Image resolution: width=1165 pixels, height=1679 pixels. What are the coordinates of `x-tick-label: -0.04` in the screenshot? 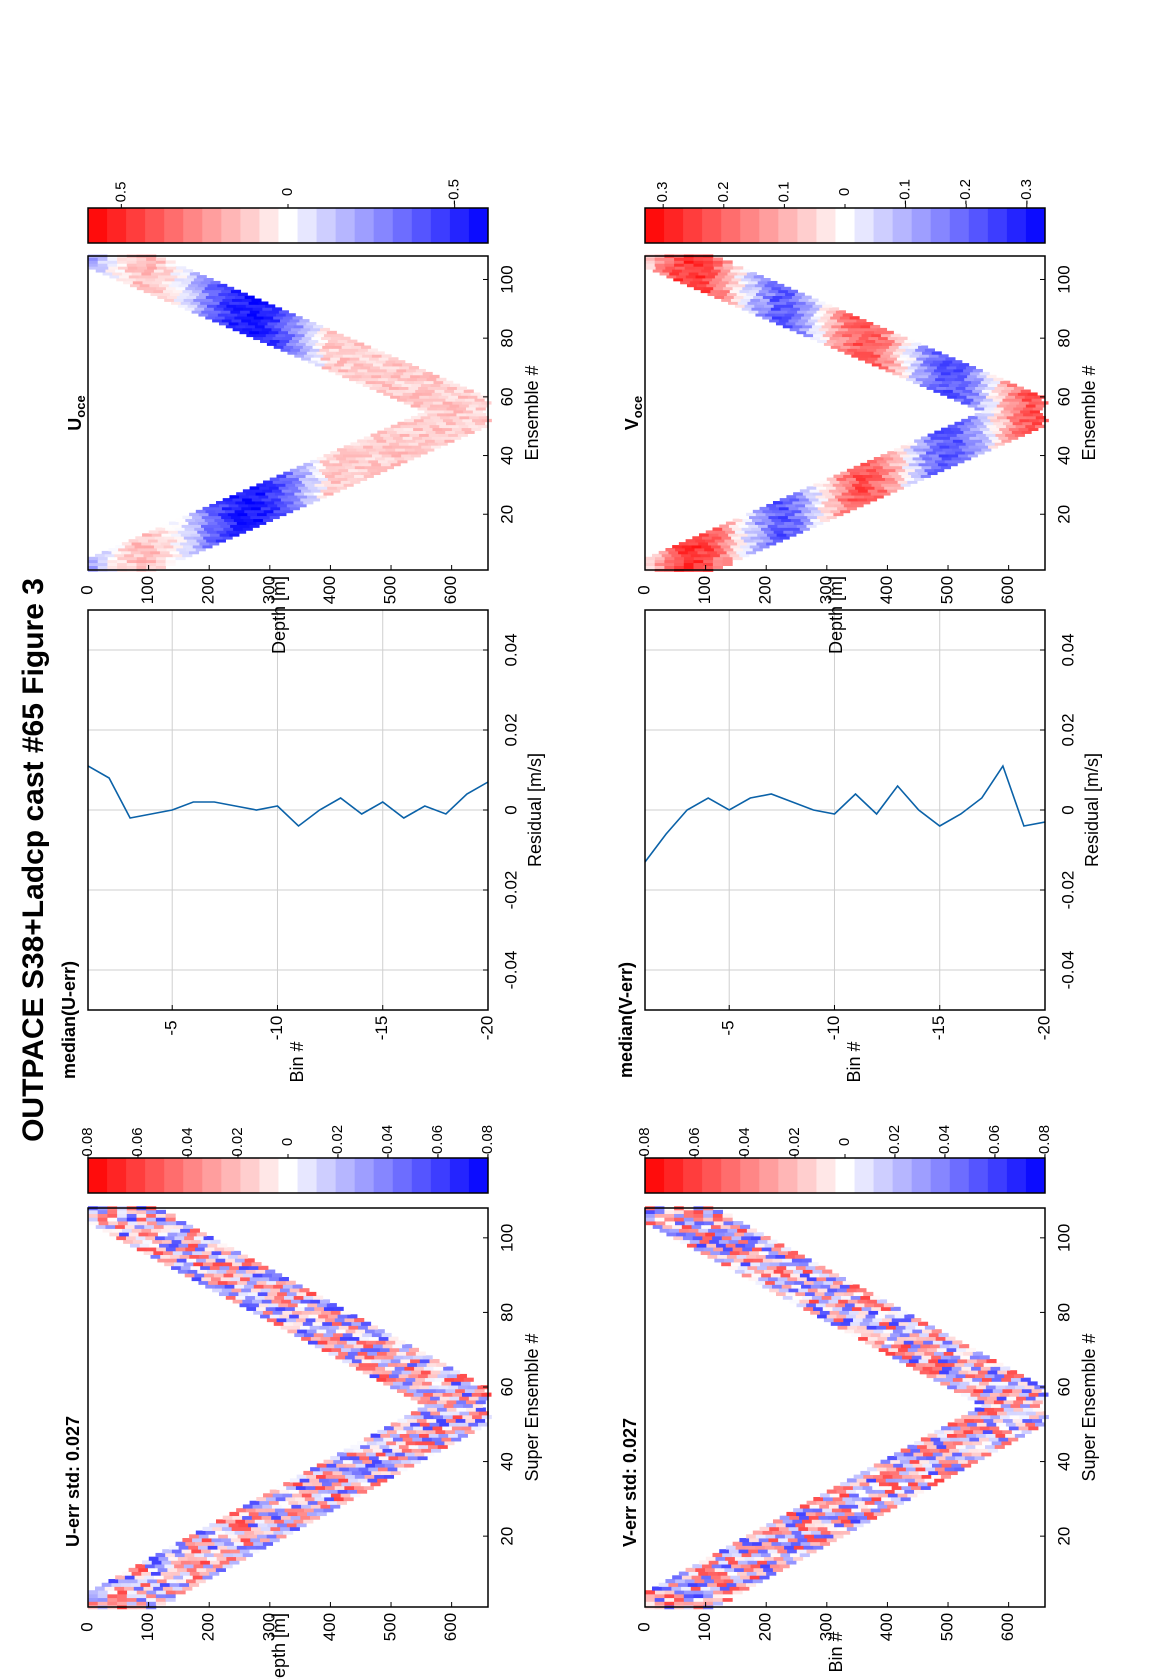 It's located at (510, 970).